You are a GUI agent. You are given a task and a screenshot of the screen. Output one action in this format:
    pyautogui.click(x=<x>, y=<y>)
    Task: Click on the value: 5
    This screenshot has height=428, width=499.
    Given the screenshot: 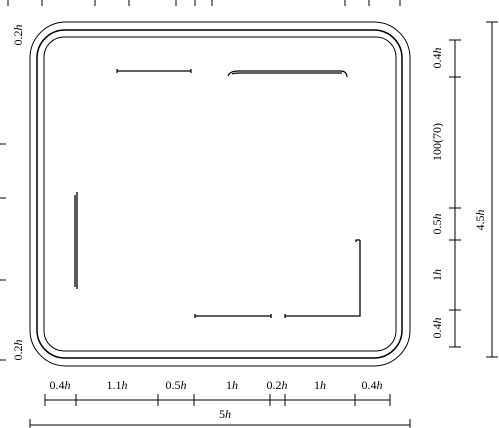 What is the action you would take?
    pyautogui.click(x=222, y=414)
    